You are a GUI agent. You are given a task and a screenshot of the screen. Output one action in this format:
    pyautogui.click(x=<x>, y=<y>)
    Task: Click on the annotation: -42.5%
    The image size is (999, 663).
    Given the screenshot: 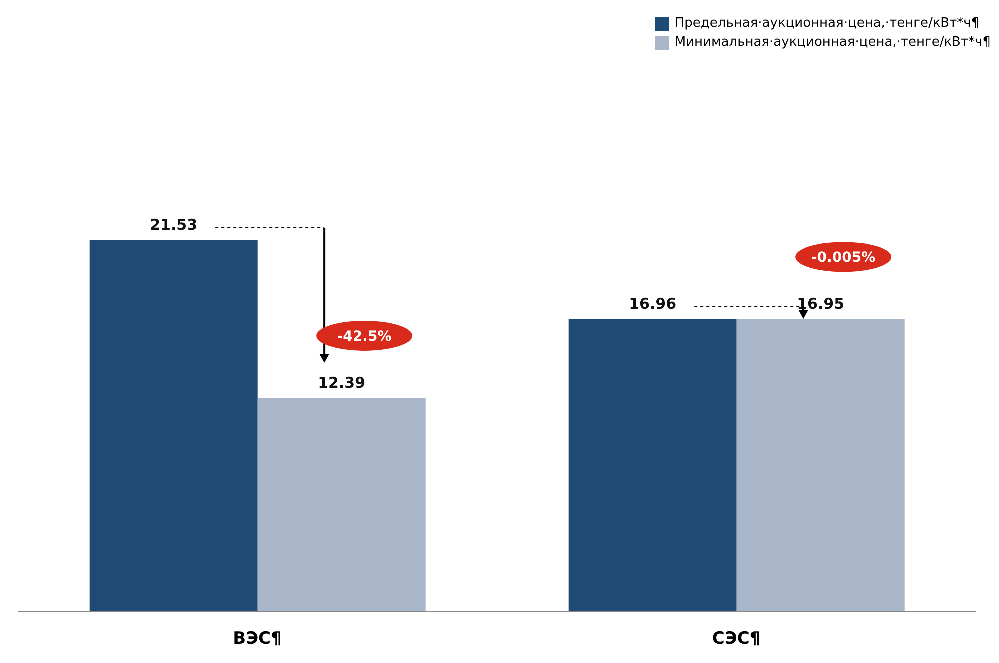 What is the action you would take?
    pyautogui.click(x=364, y=336)
    